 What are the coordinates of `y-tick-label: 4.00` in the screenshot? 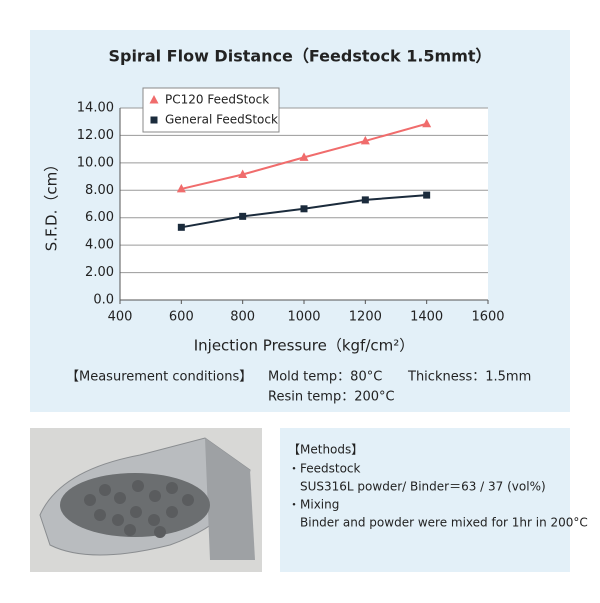 It's located at (99, 245).